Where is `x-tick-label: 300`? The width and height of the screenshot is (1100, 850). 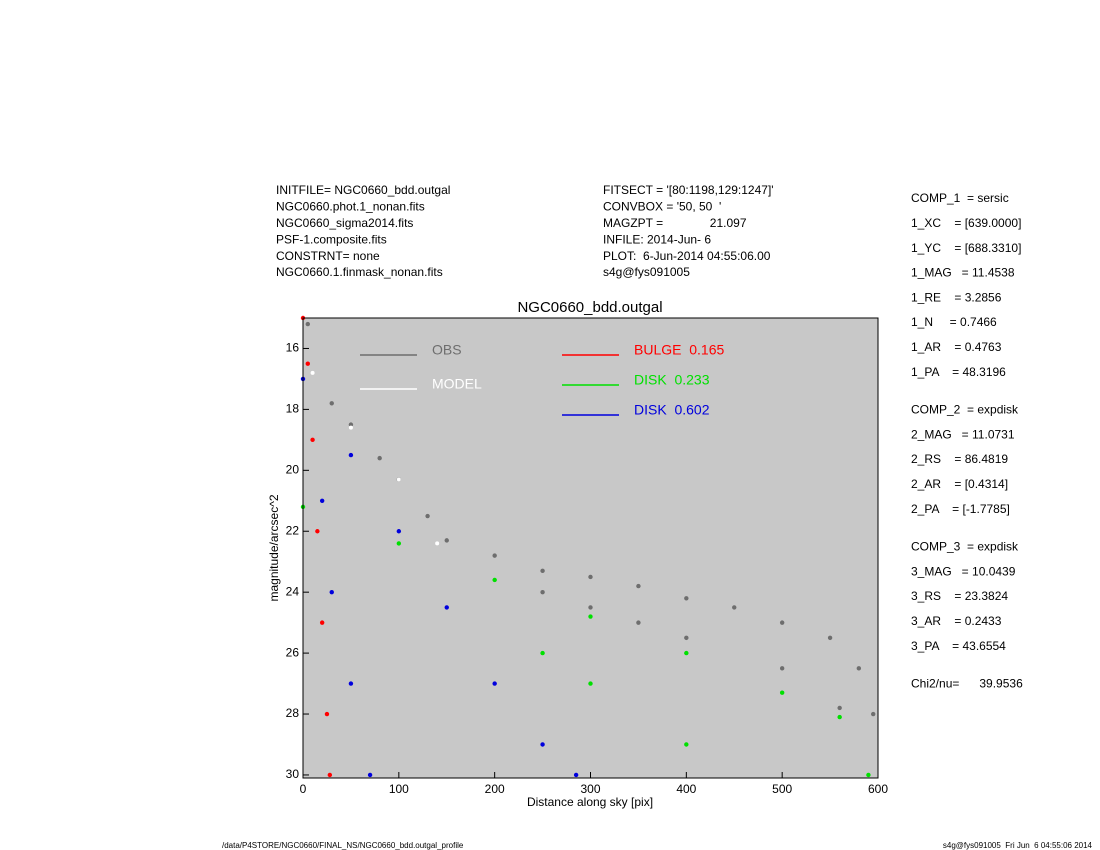
x-tick-label: 300 is located at coordinates (590, 789).